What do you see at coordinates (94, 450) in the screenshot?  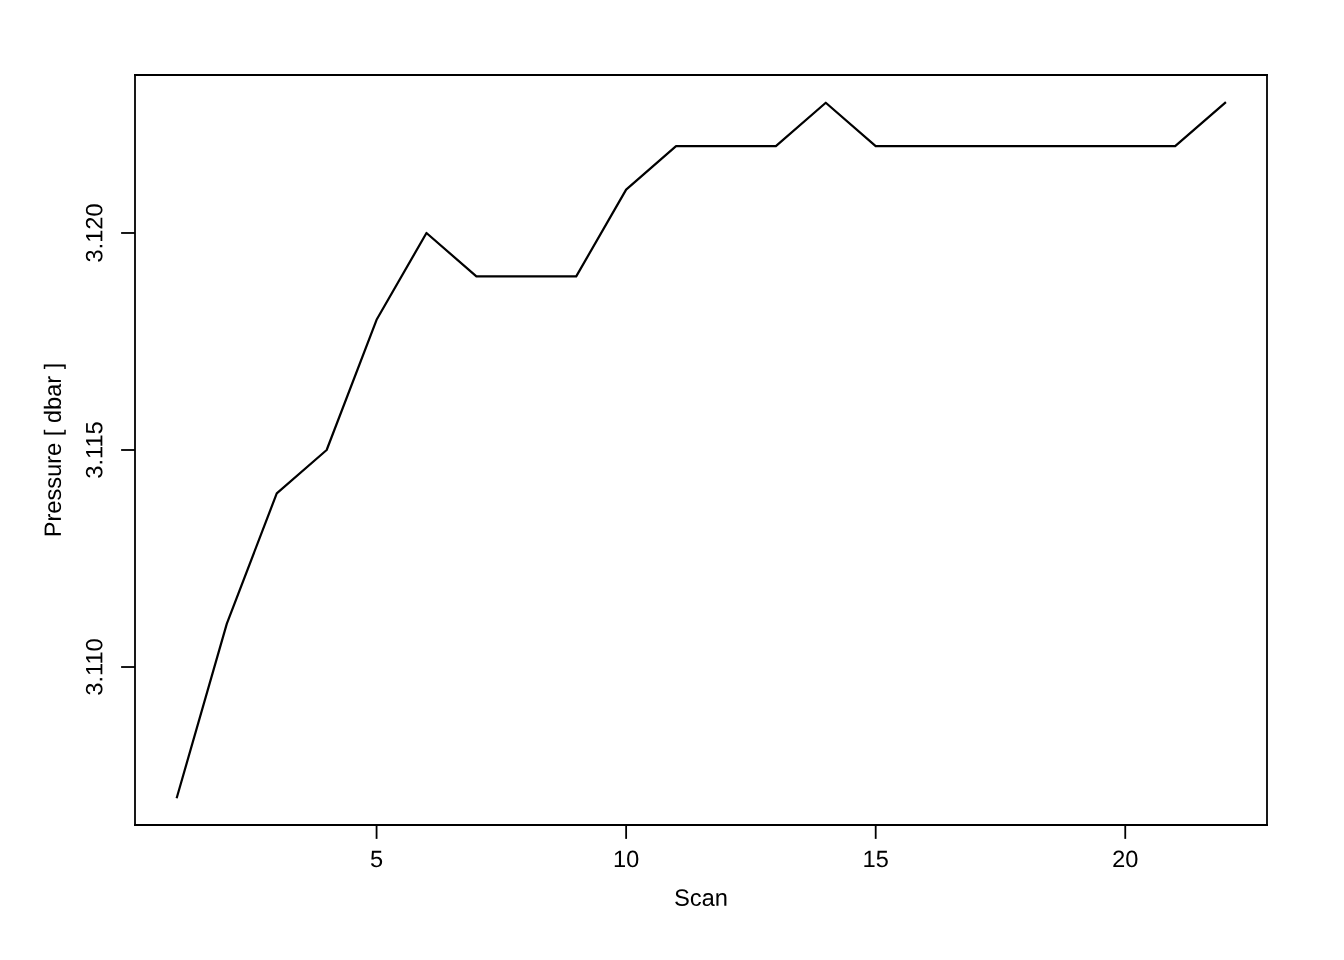 I see `y-tick-label: 3.115` at bounding box center [94, 450].